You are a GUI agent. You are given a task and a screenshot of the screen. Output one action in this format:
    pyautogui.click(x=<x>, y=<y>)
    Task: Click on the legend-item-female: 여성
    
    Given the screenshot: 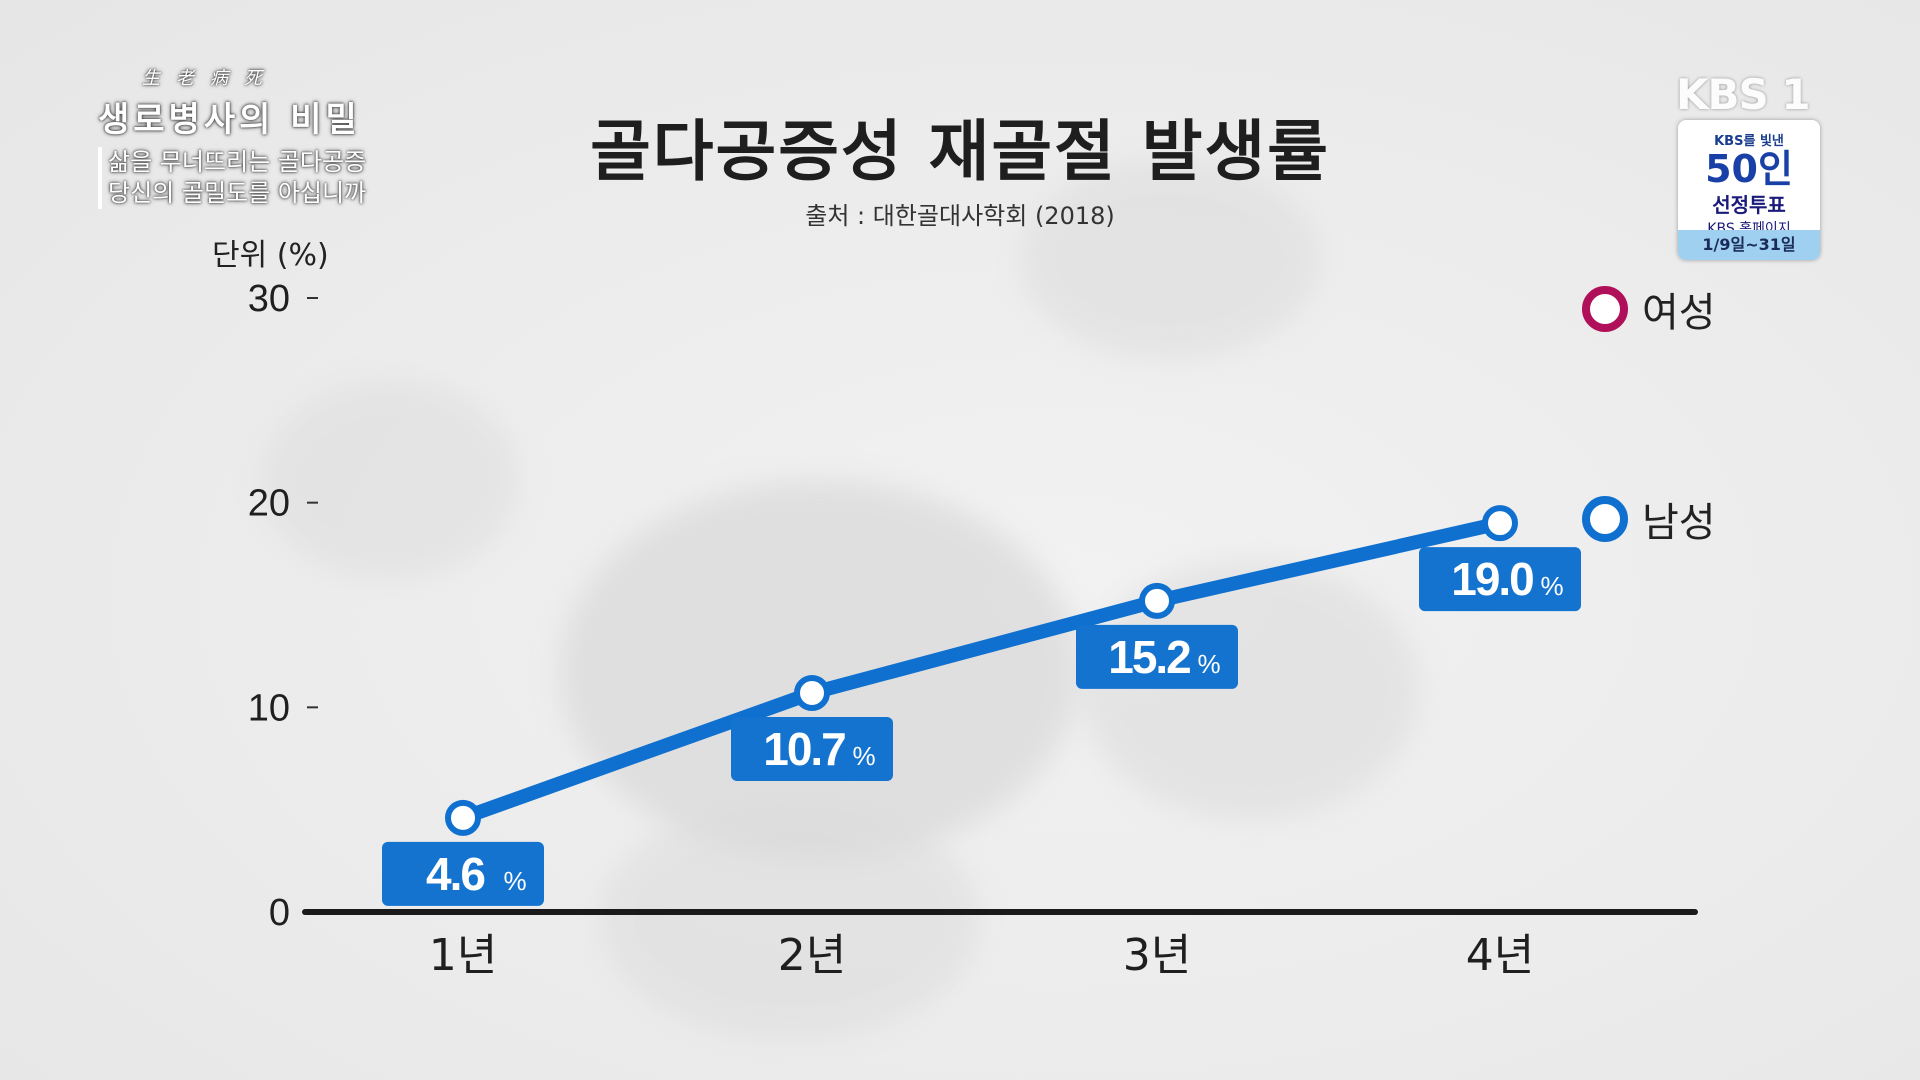 What is the action you would take?
    pyautogui.click(x=1649, y=309)
    